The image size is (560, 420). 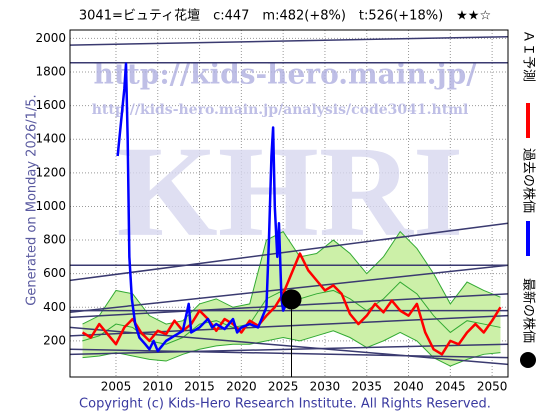 I want to click on y-tick-label: 1600, so click(x=50, y=105).